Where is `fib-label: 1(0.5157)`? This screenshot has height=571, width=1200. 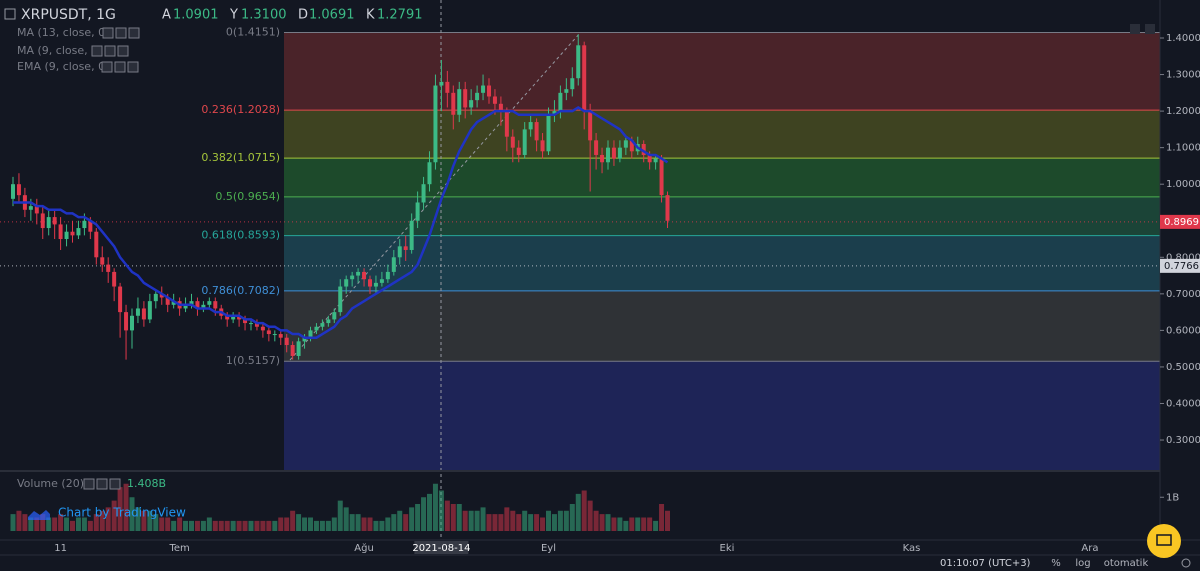
fib-label: 1(0.5157) is located at coordinates (253, 360).